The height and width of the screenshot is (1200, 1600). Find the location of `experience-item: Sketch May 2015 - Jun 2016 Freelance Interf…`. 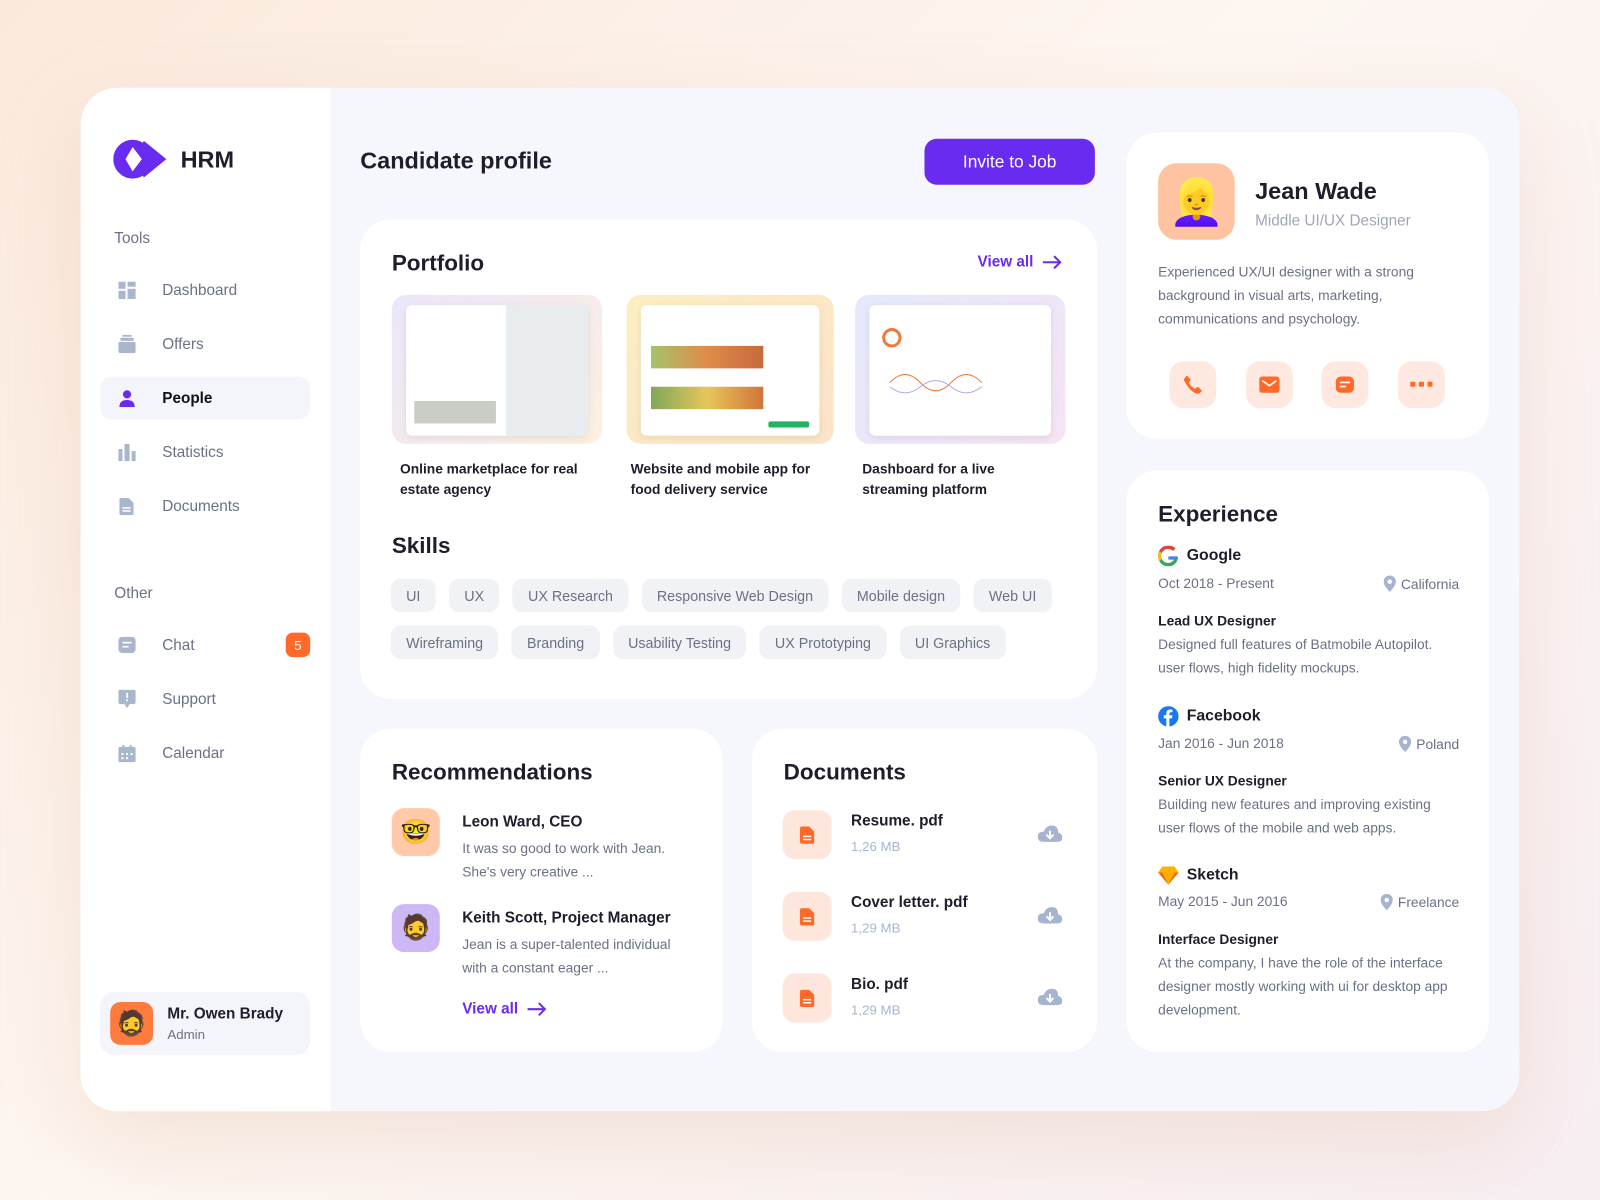

experience-item: Sketch May 2015 - Jun 2016 Freelance Interf… is located at coordinates (1308, 943).